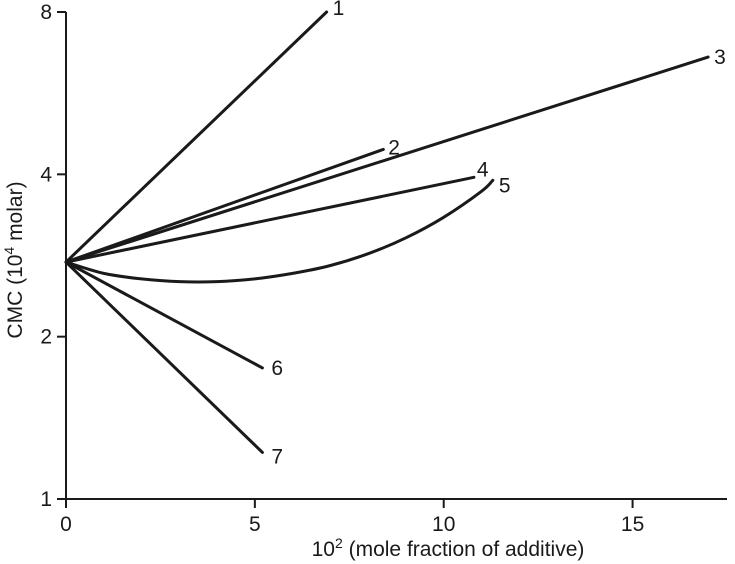  Describe the element at coordinates (339, 10) in the screenshot. I see `series-label-1: 1` at that location.